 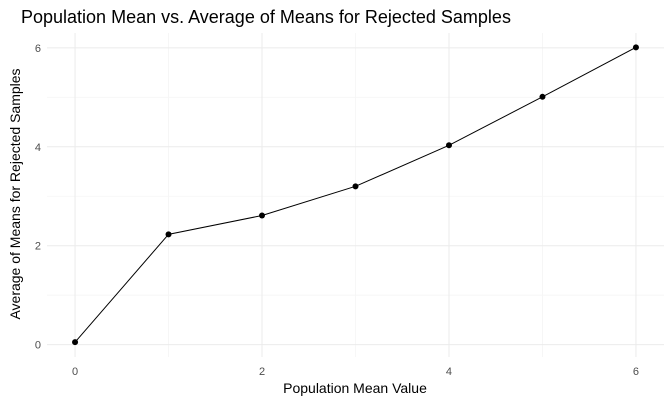 What do you see at coordinates (262, 372) in the screenshot?
I see `x-tick-label: 2` at bounding box center [262, 372].